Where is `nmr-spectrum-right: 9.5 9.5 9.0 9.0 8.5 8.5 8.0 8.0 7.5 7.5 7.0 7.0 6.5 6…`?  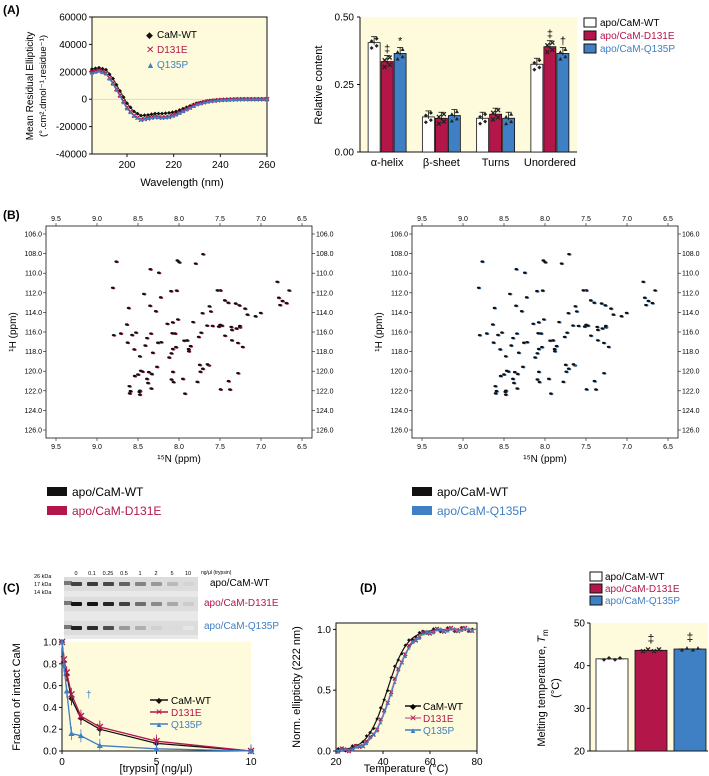 nmr-spectrum-right: 9.5 9.5 9.0 9.0 8.5 8.5 8.0 8.0 7.5 7.5 7.0 7.0 6.5 6… is located at coordinates (537, 340).